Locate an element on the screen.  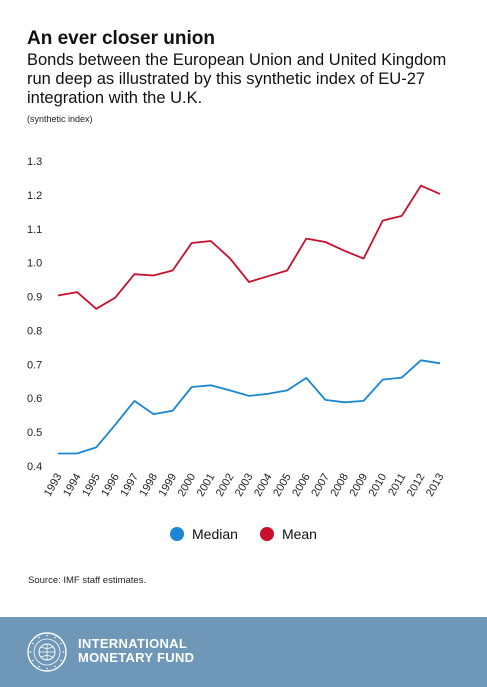
x-tick-label: 2012 is located at coordinates (416, 485).